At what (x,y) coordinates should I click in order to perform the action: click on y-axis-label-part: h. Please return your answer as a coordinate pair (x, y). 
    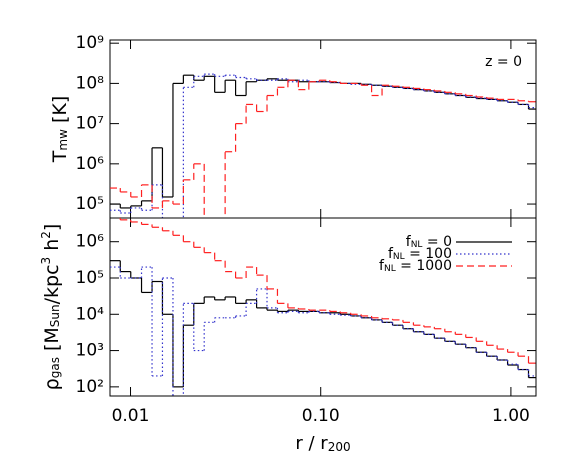
    Looking at the image, I should click on (52, 248).